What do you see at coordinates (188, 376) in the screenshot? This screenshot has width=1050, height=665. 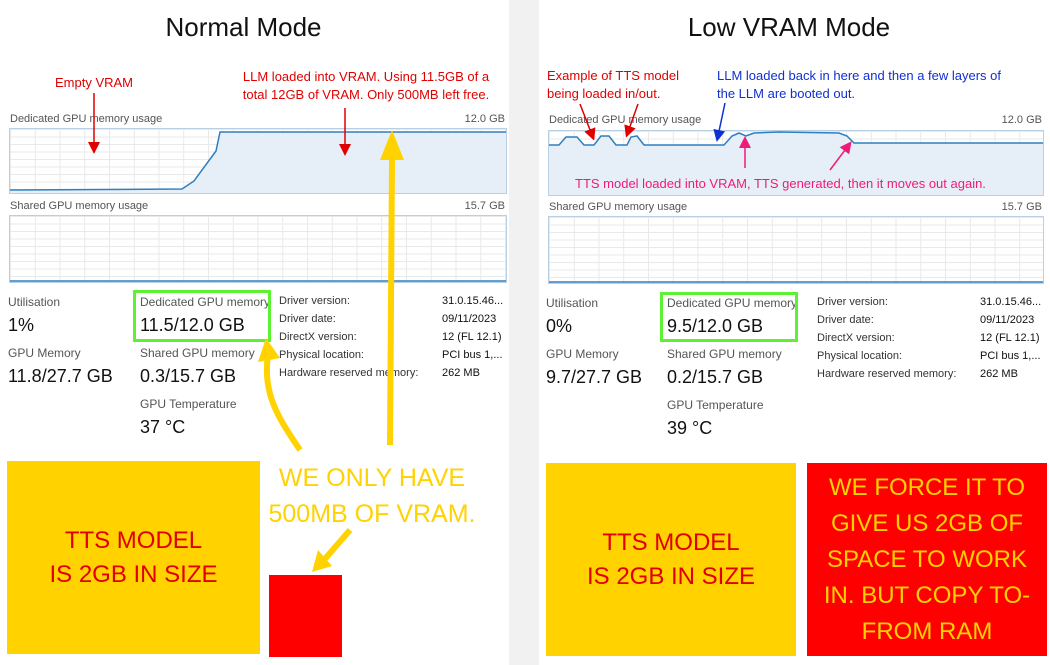 I see `shared-memory-value: 0.3/15.7 GB` at bounding box center [188, 376].